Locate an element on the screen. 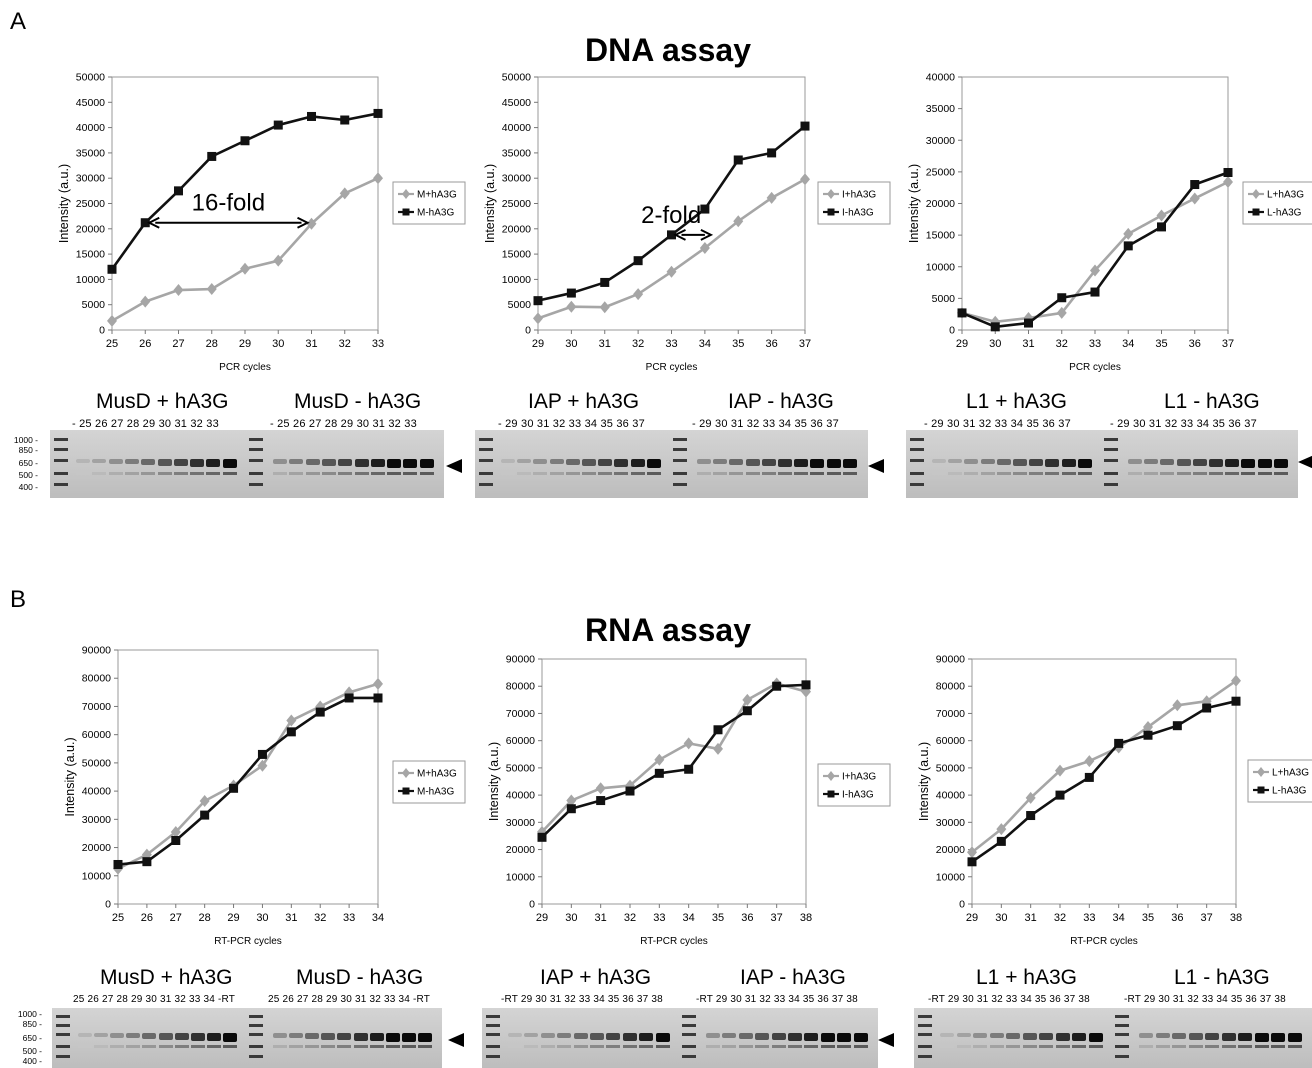 The image size is (1312, 1068). gel-title-plus: MusD + hA3G is located at coordinates (162, 401).